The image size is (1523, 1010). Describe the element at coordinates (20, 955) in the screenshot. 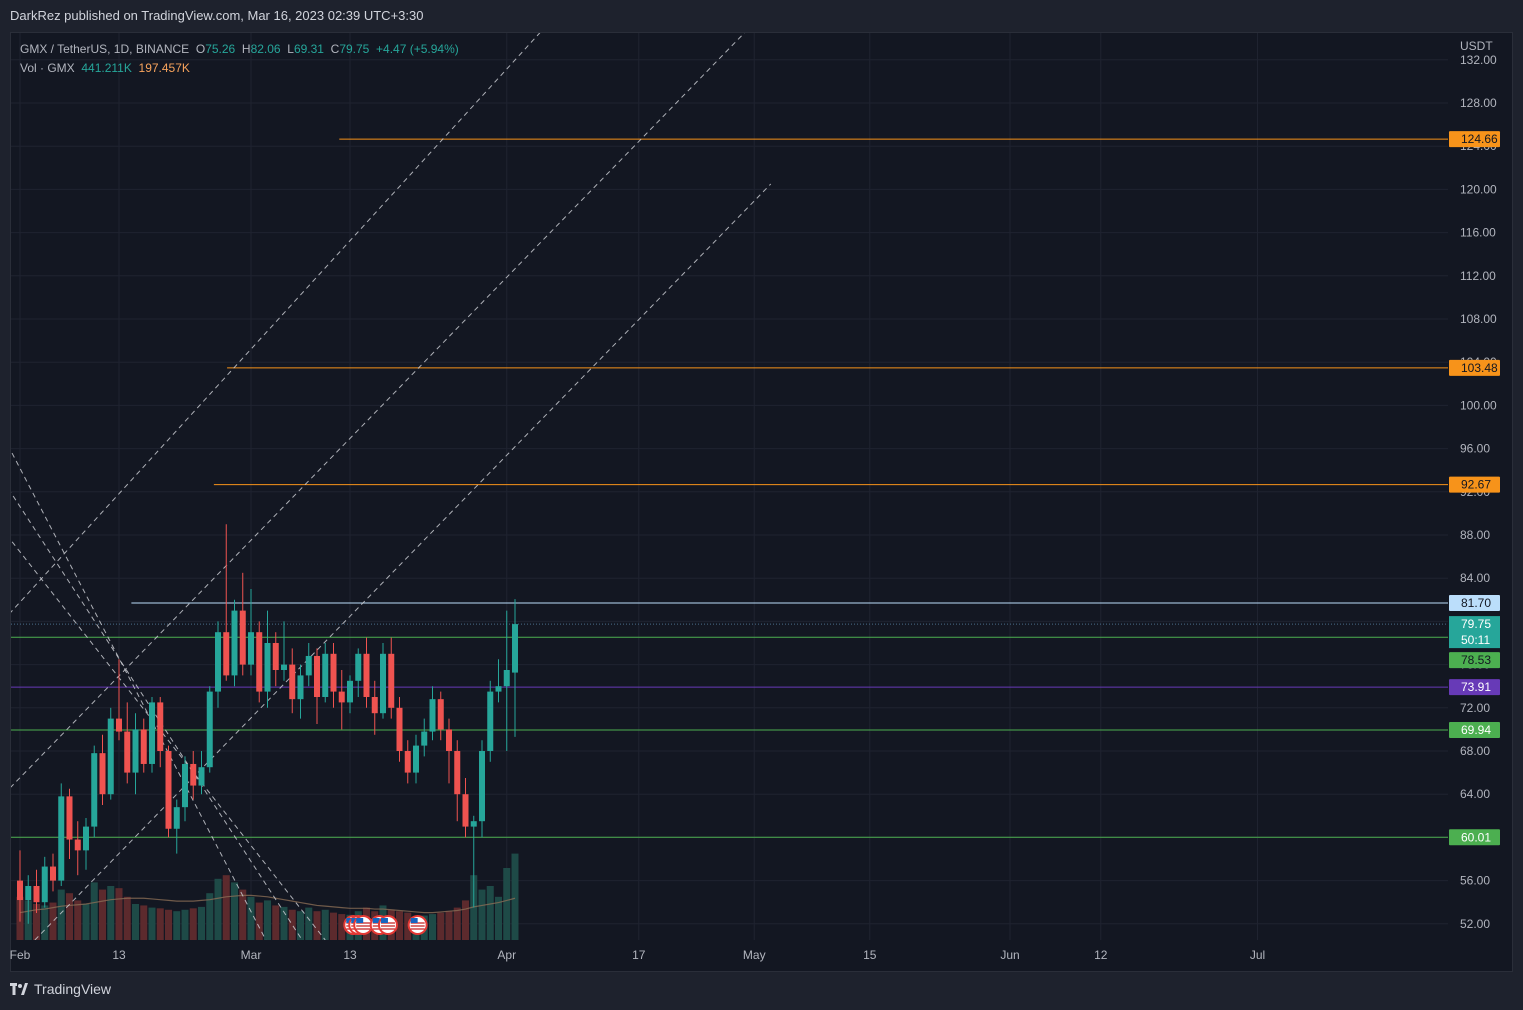

I see `x-tick-label: Feb` at that location.